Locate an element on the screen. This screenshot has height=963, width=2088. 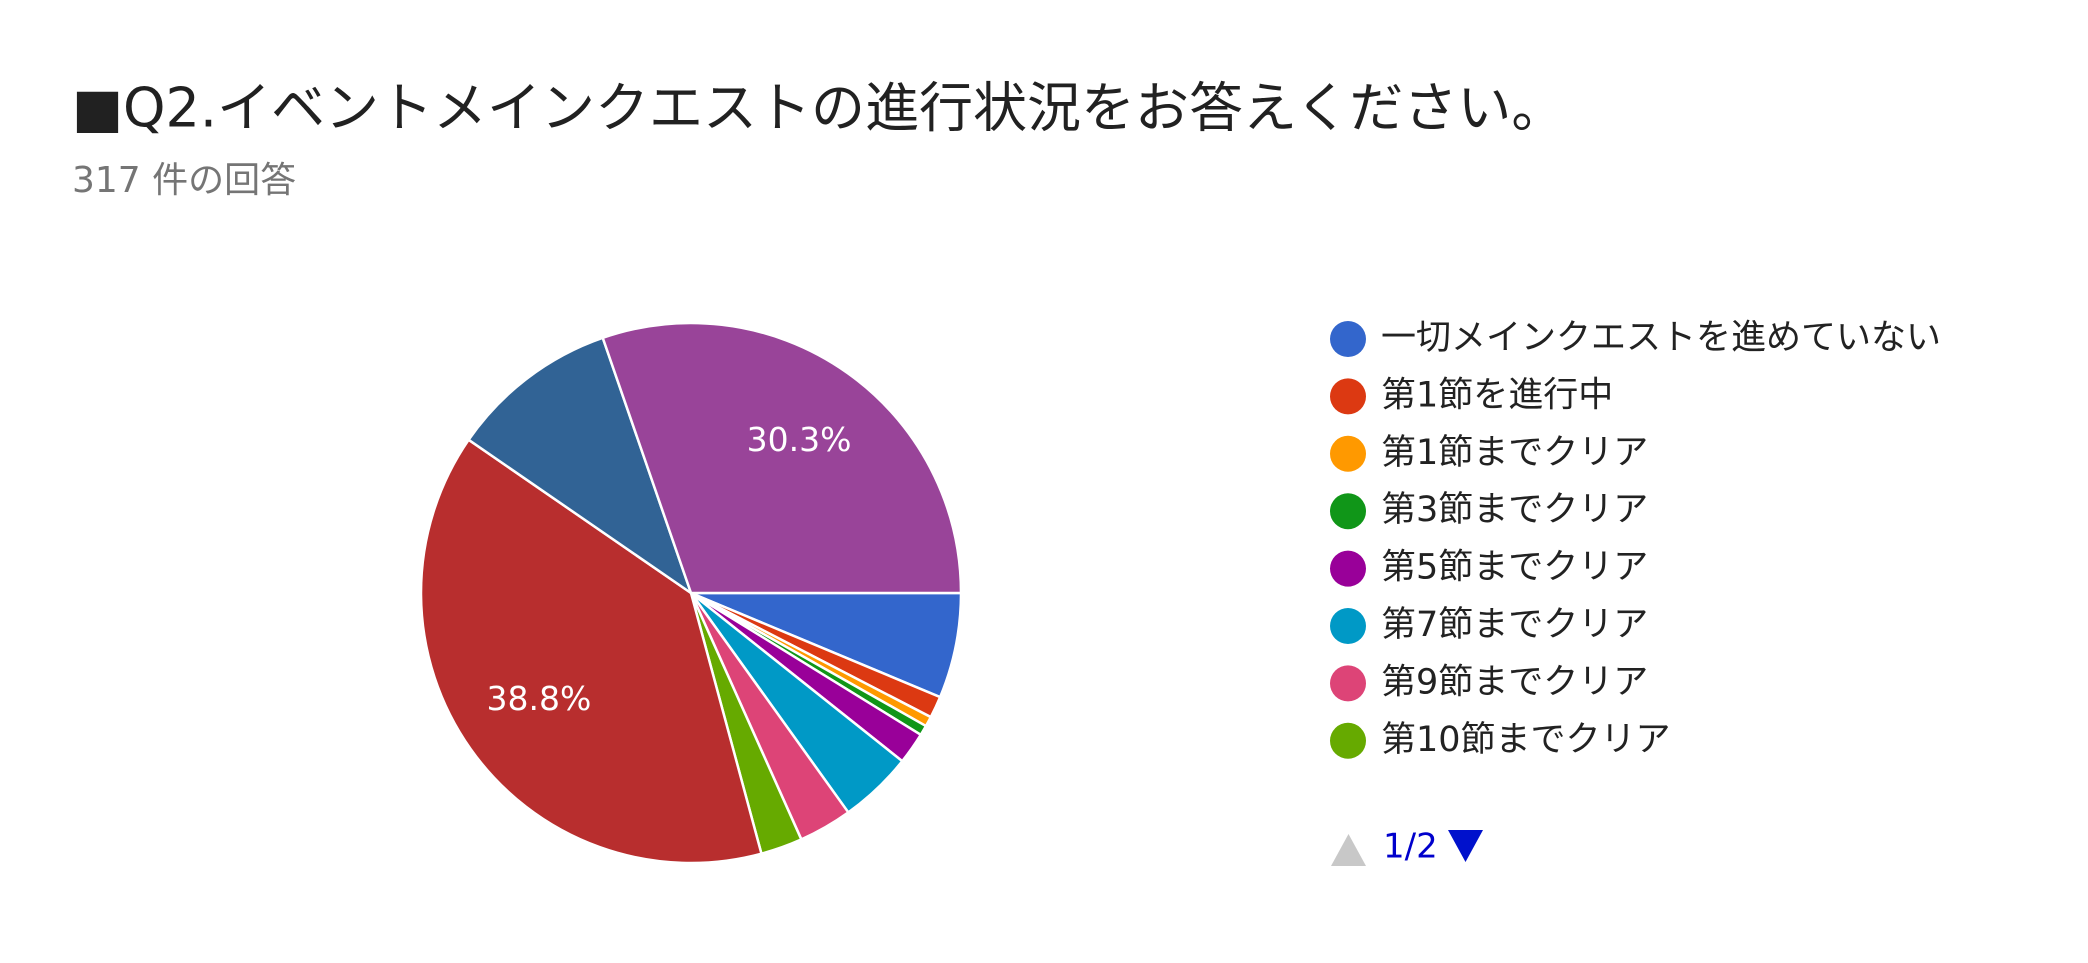
legend-label: 第7節までクリア is located at coordinates (1514, 625).